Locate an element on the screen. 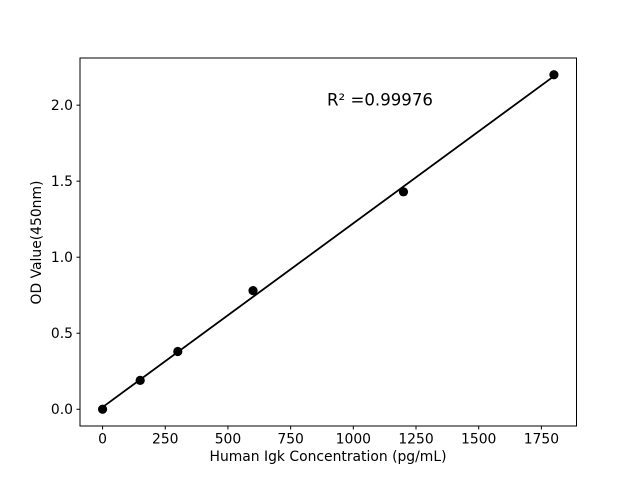 The width and height of the screenshot is (640, 480). x-tick-label: 1500 is located at coordinates (478, 440).